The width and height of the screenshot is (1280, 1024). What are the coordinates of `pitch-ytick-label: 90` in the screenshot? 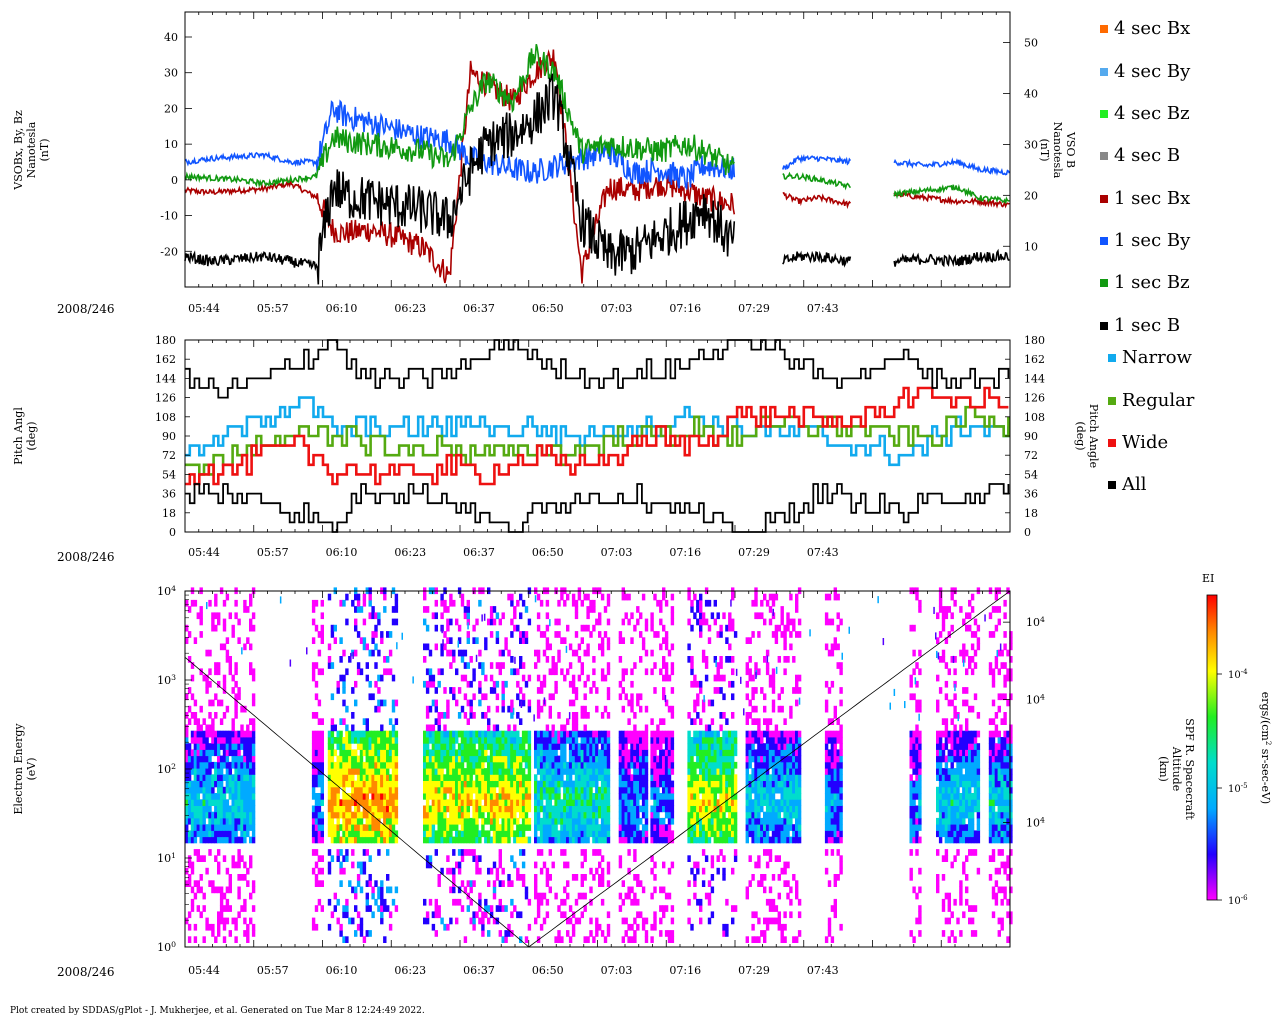 It's located at (169, 436).